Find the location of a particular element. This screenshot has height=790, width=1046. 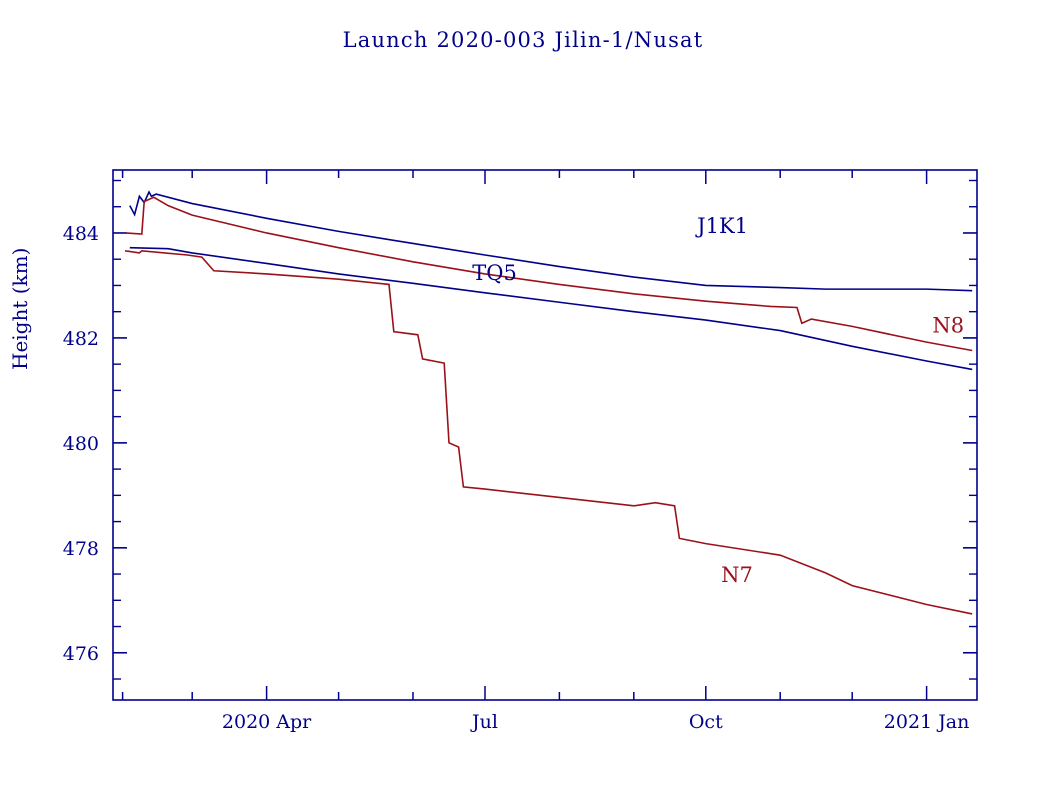

y-tick-label: 482 is located at coordinates (81, 339).